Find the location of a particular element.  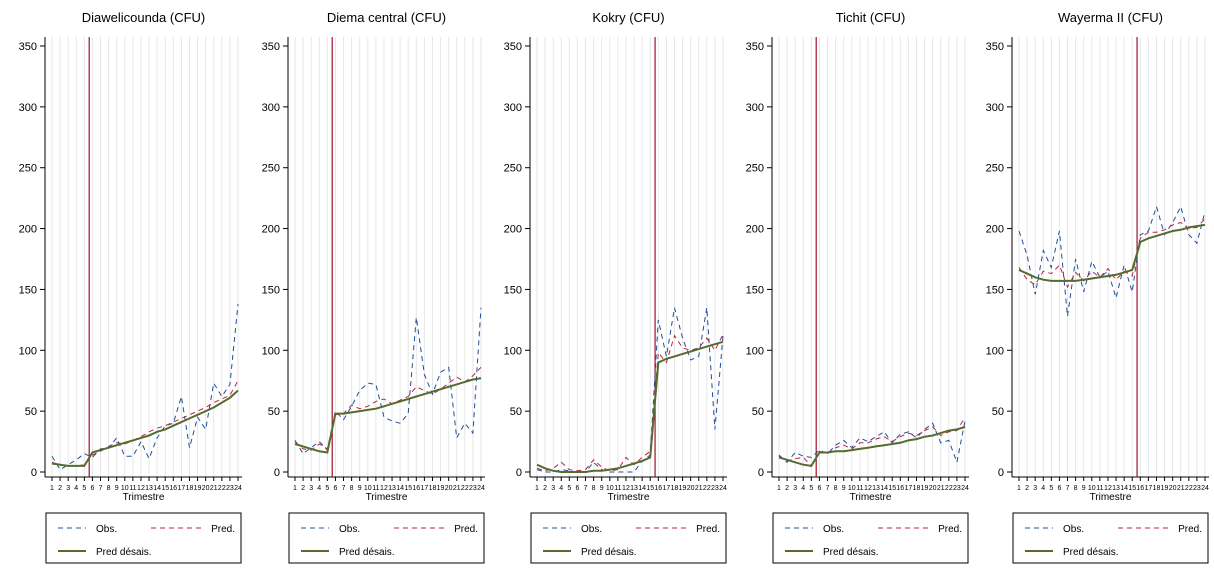

x-tick-label: 19 is located at coordinates (198, 488).